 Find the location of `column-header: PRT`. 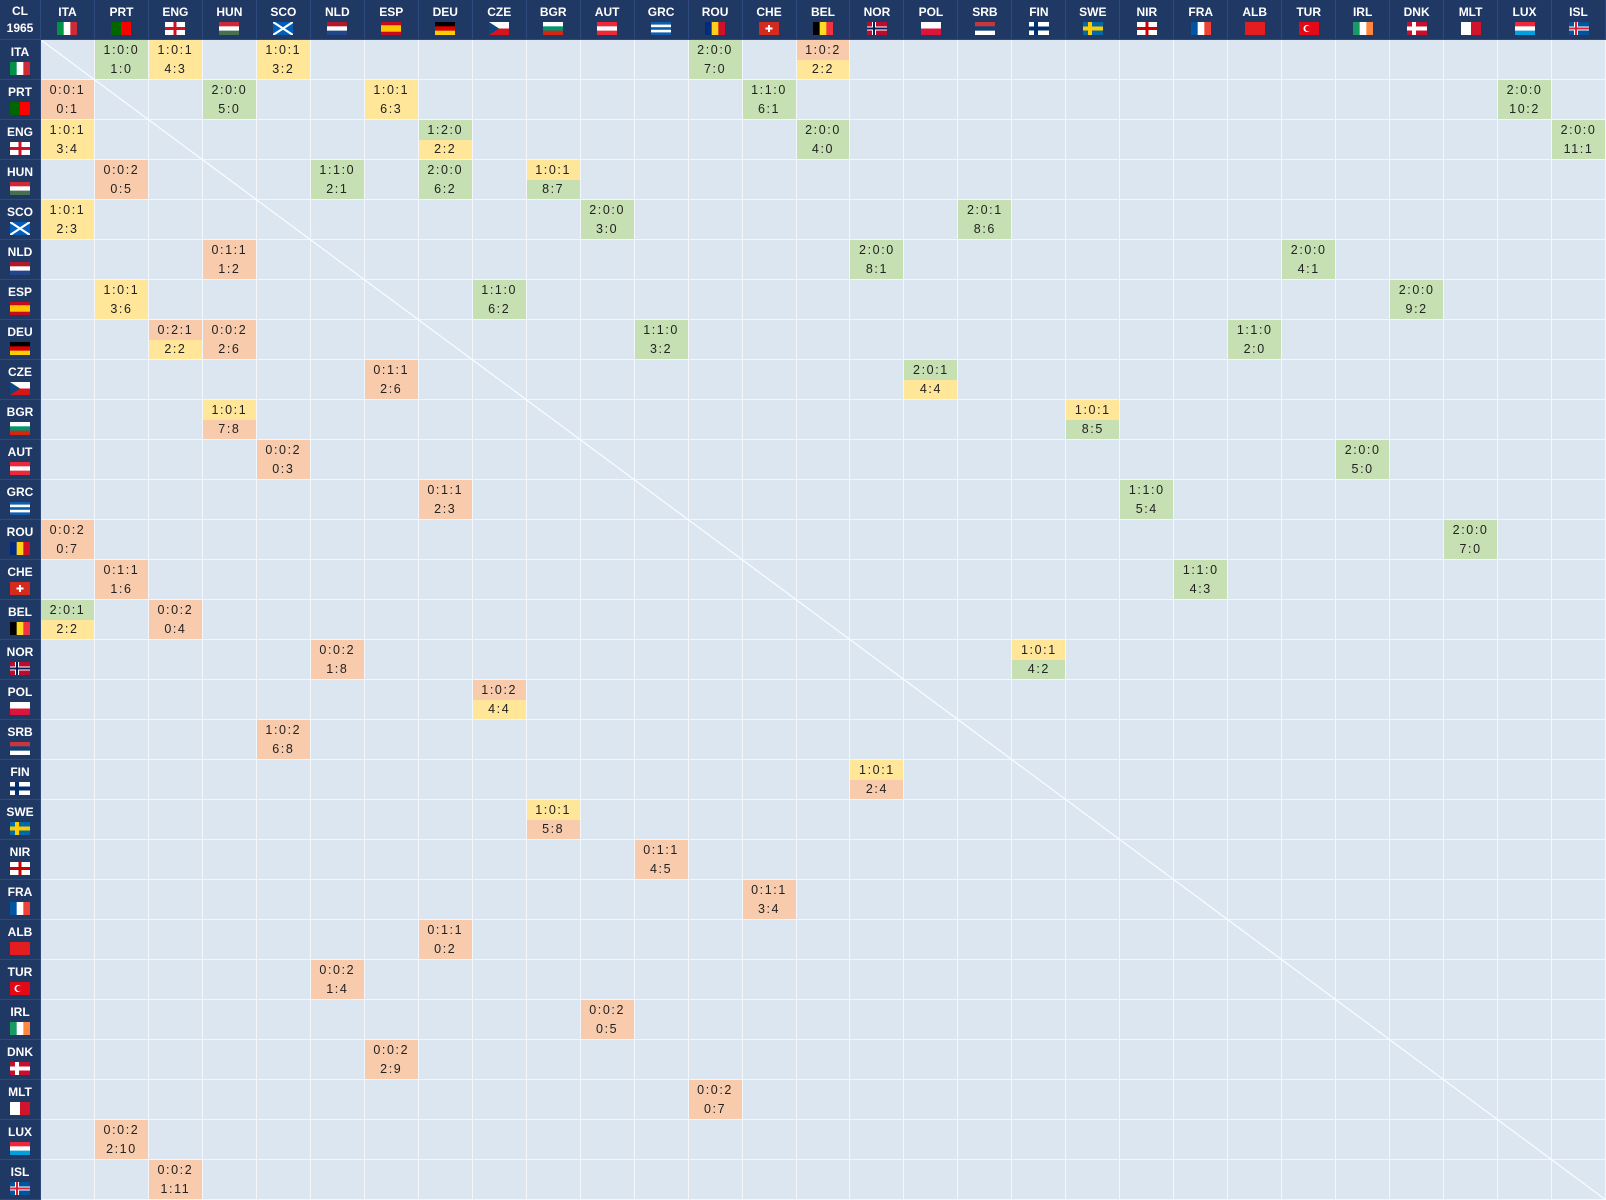

column-header: PRT is located at coordinates (121, 20).